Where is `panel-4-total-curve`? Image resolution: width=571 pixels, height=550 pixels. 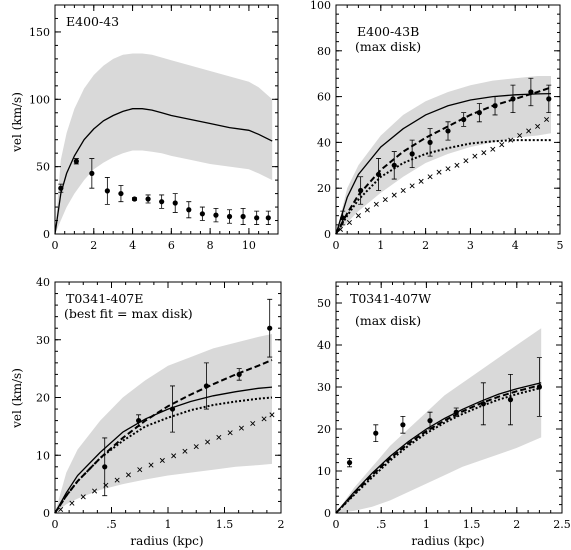 panel-4-total-curve is located at coordinates (438, 448).